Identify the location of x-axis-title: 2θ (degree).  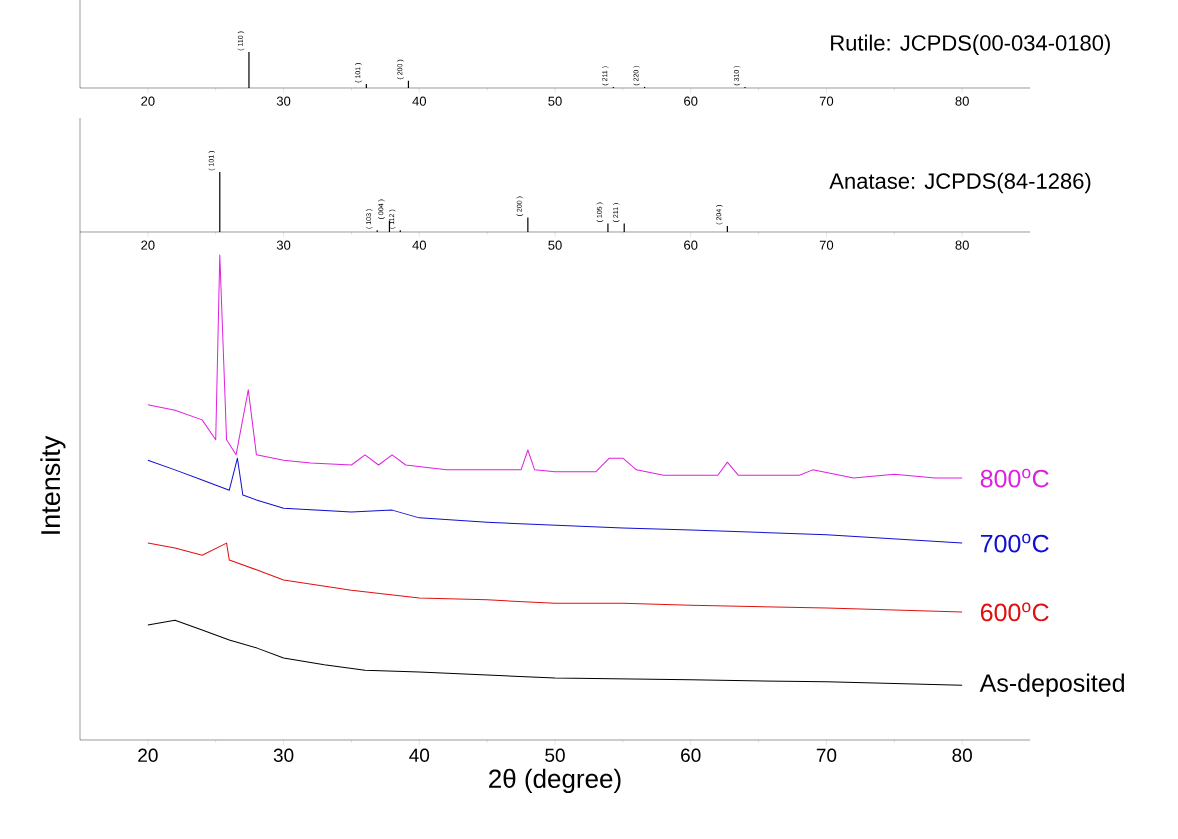
(555, 781).